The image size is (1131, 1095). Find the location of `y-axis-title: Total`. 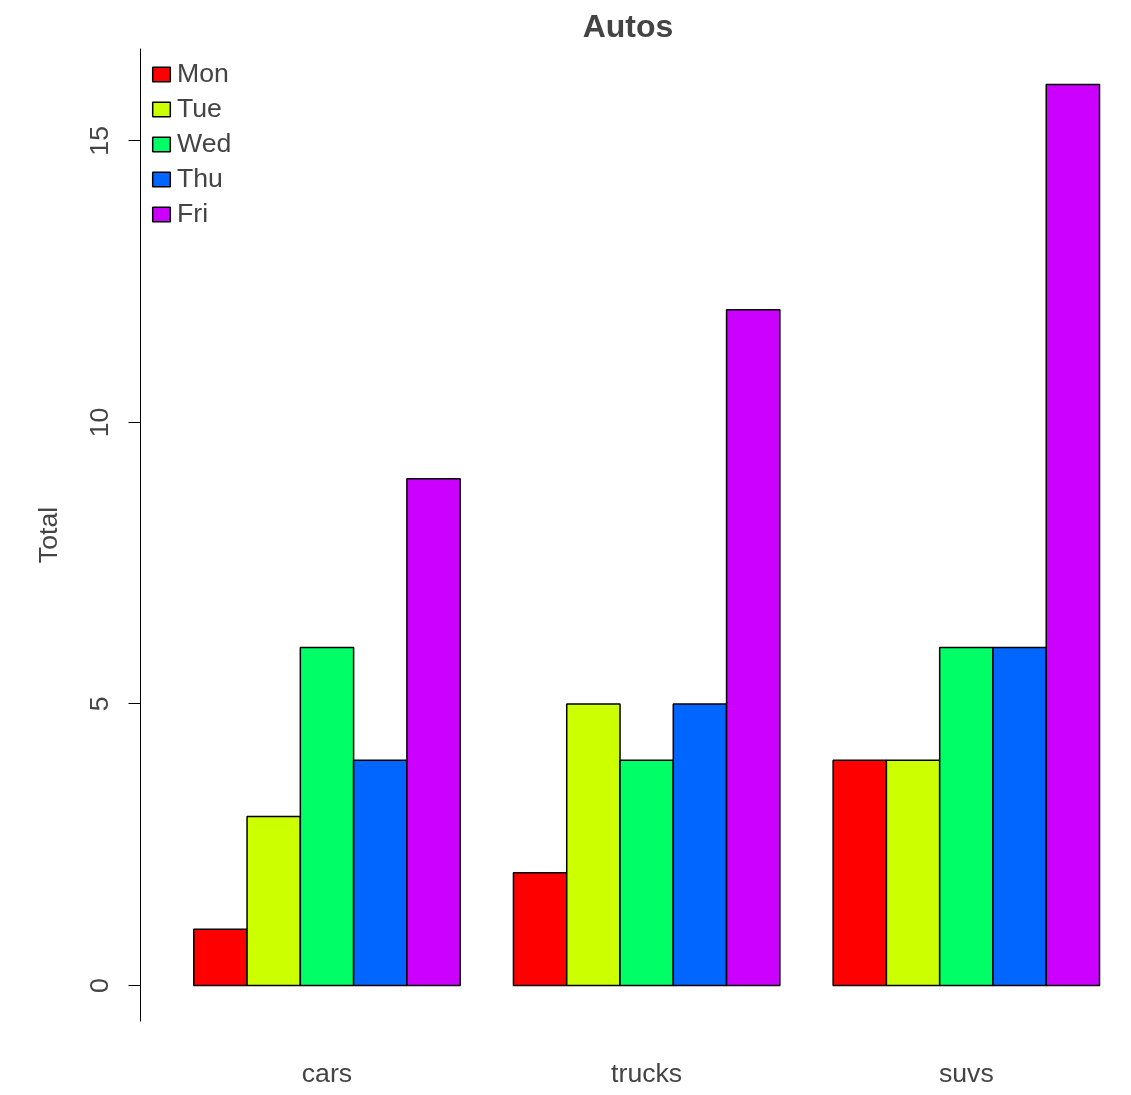

y-axis-title: Total is located at coordinates (47, 535).